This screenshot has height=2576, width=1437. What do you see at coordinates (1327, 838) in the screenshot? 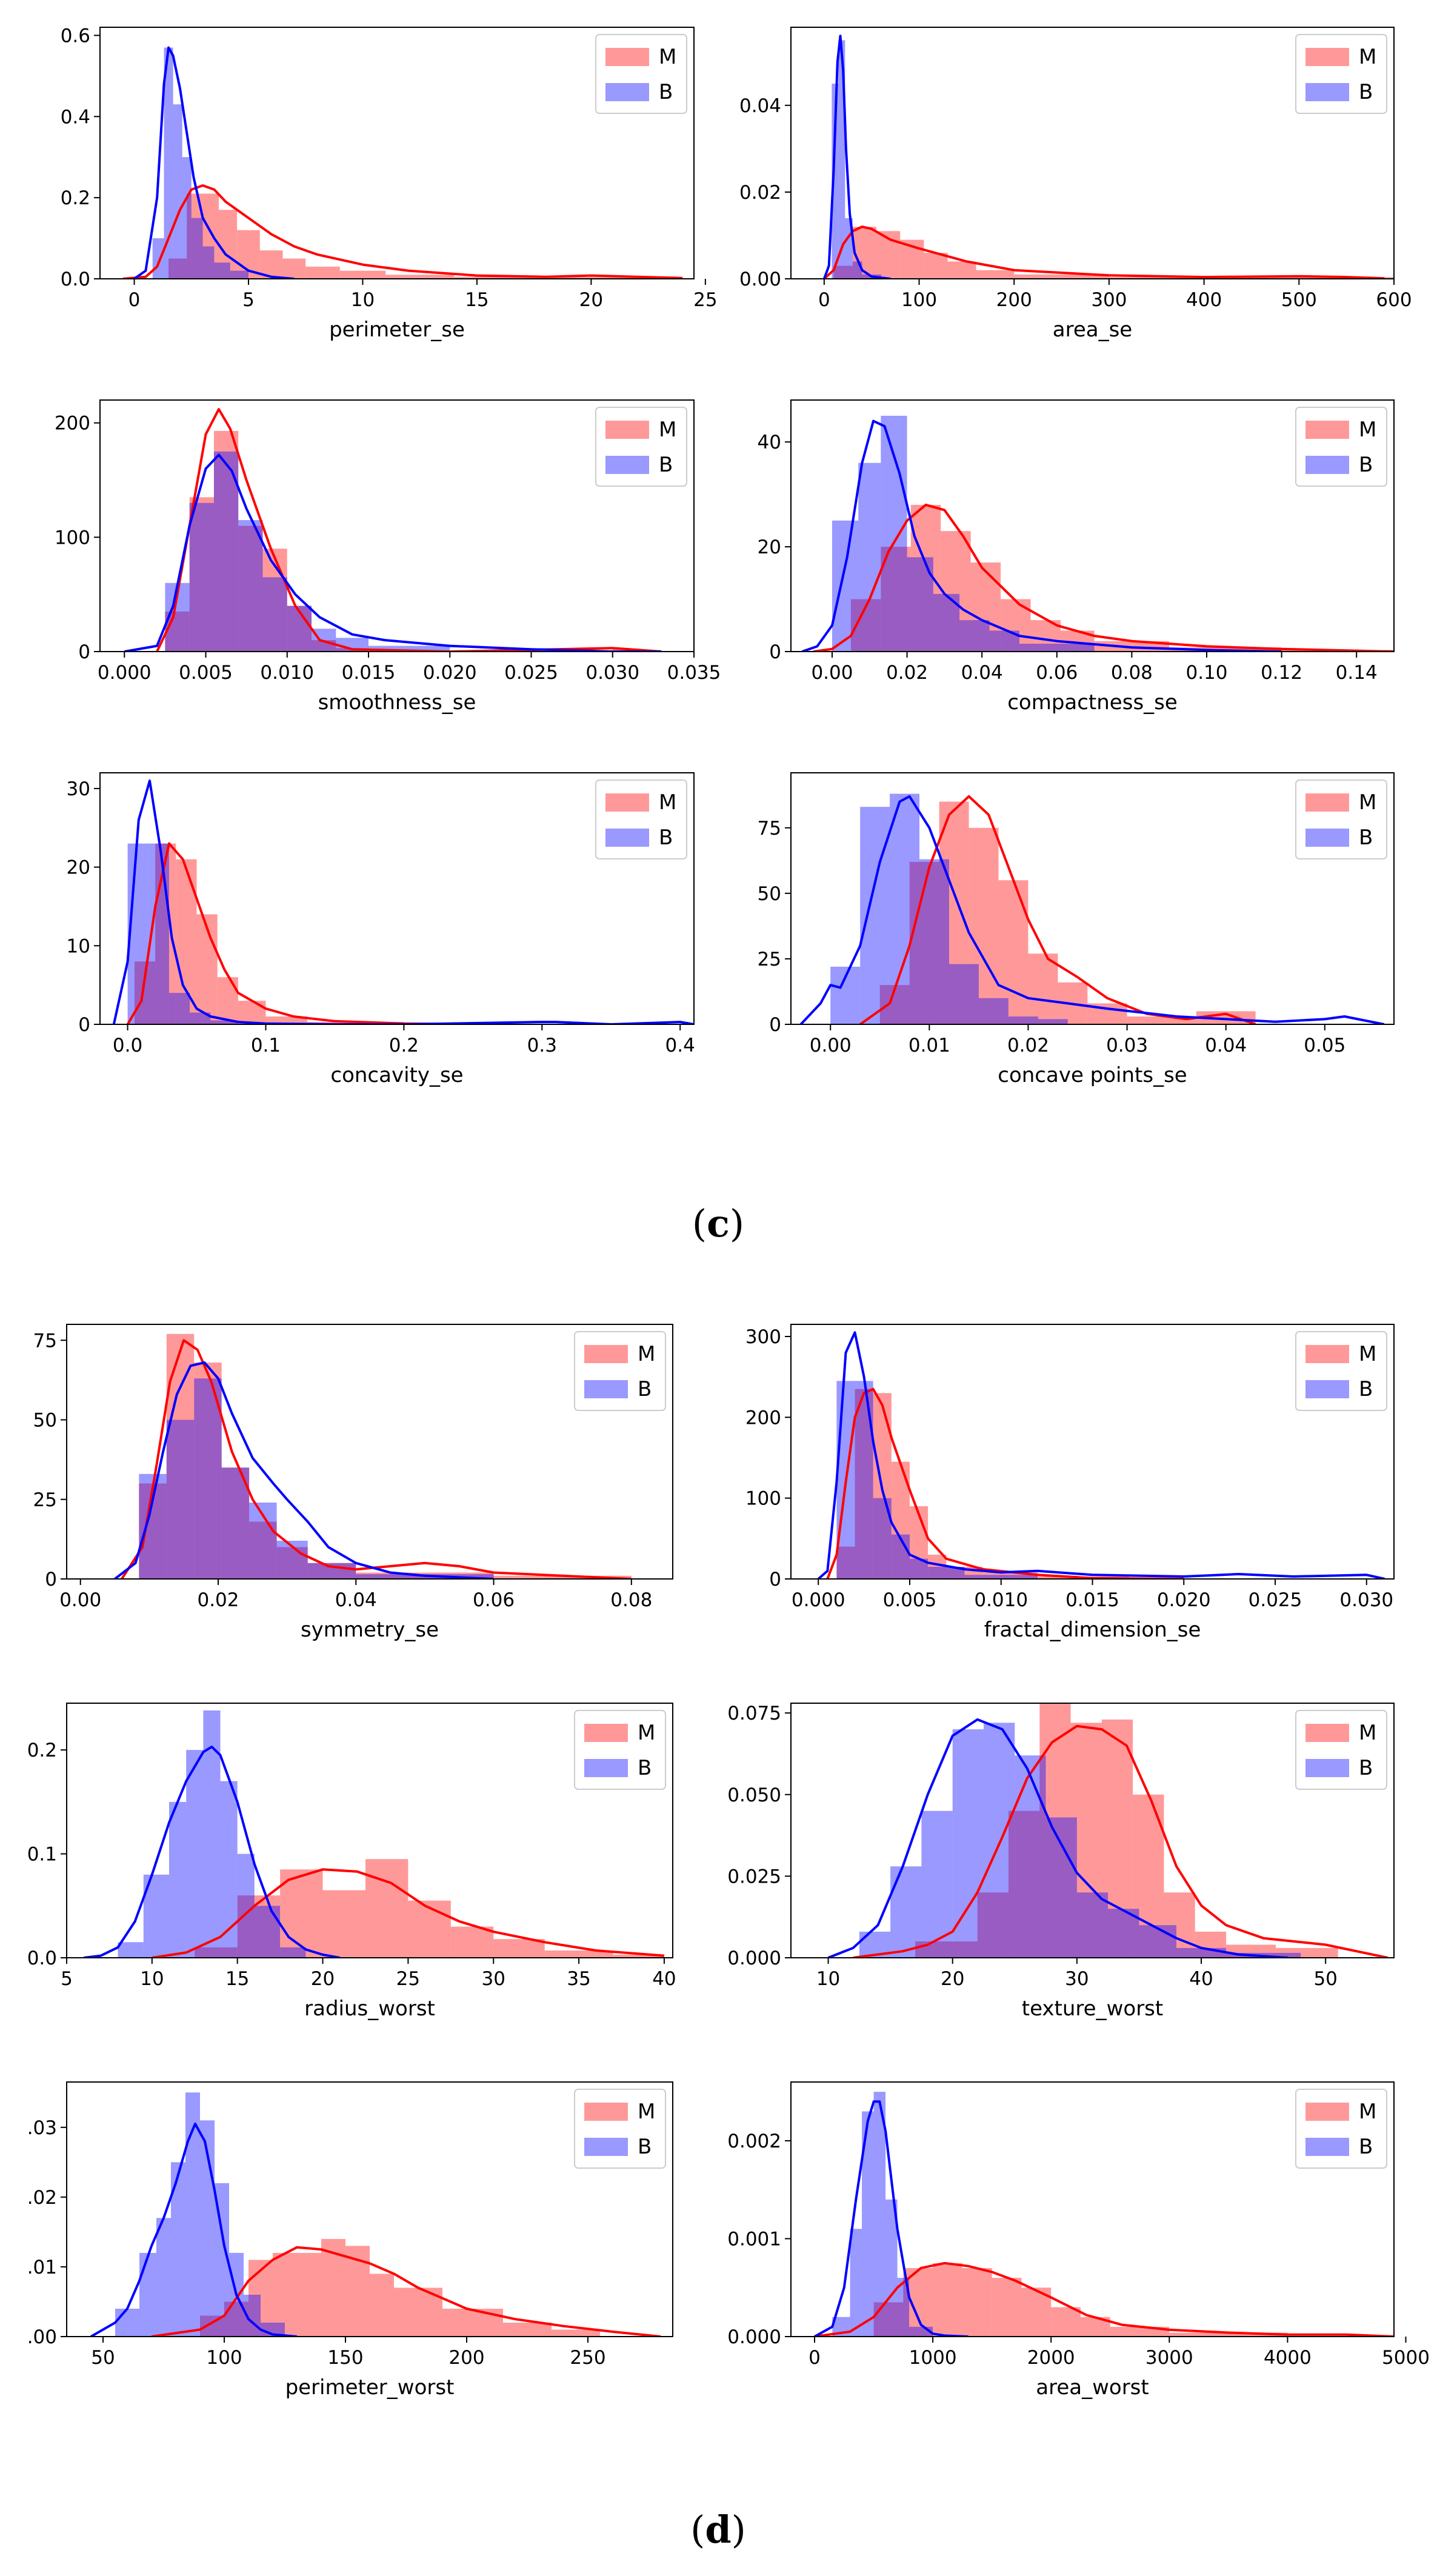
I see `legend-swatch-B` at bounding box center [1327, 838].